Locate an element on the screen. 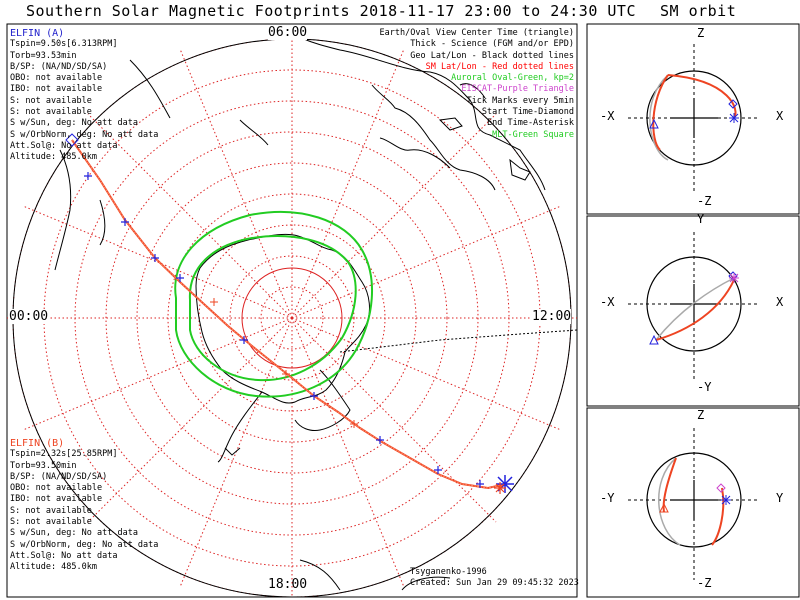 This screenshot has height=600, width=800. end-asterisk is located at coordinates (505, 484).